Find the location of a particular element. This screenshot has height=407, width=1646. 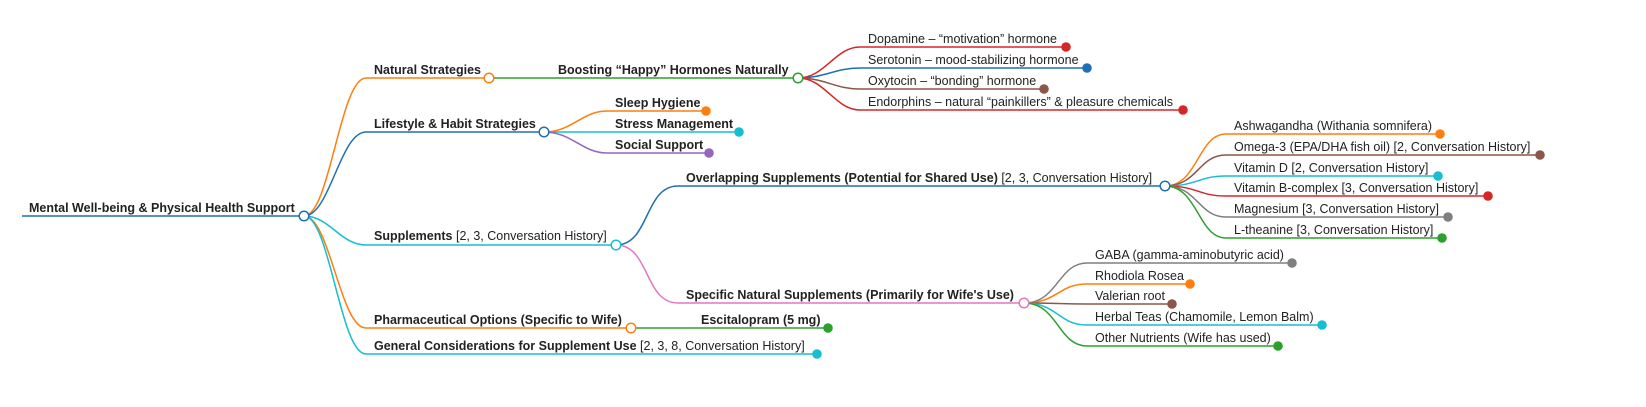

hormones-toggle is located at coordinates (798, 78).